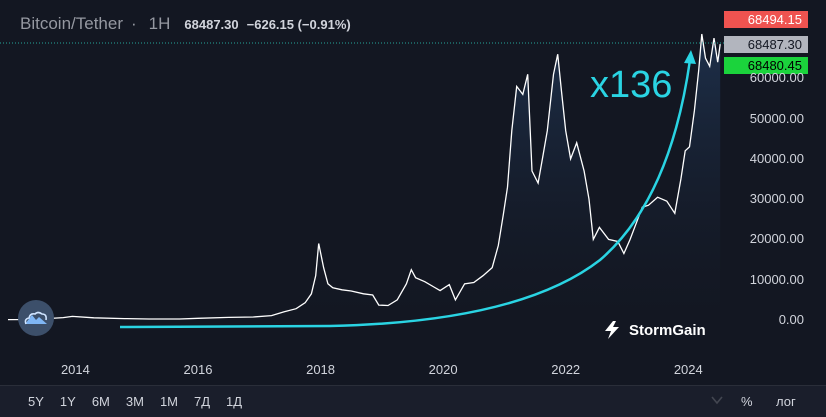  I want to click on trend-arrow-head, so click(690, 57).